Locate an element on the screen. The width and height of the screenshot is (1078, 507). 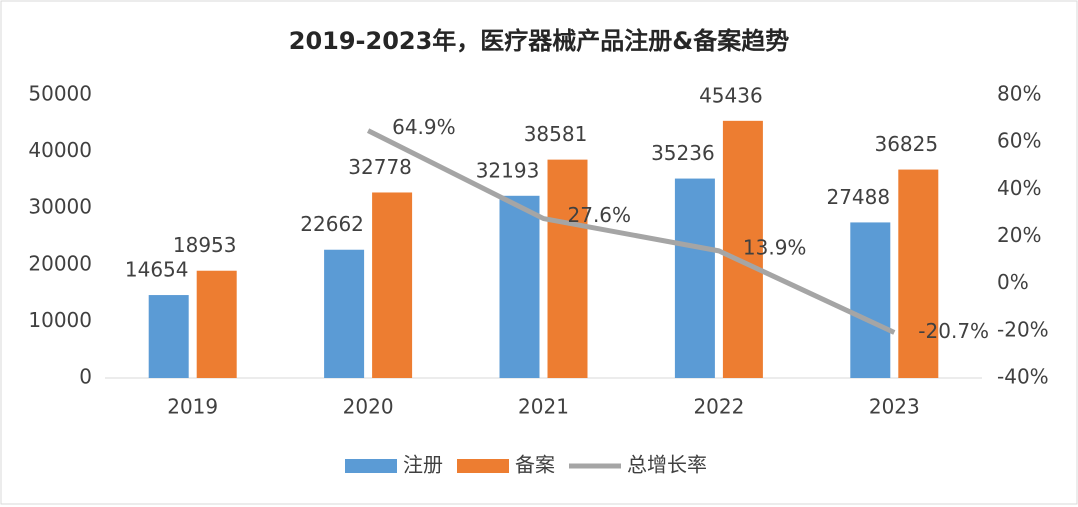
data-label: 35236 is located at coordinates (683, 153).